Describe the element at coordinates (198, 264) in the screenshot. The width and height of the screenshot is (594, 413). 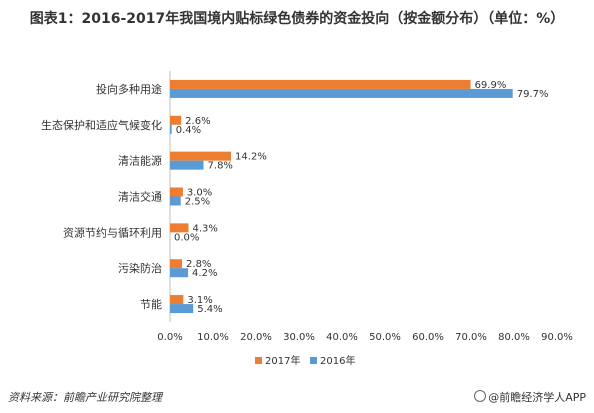
I see `data-label: 2.8%` at that location.